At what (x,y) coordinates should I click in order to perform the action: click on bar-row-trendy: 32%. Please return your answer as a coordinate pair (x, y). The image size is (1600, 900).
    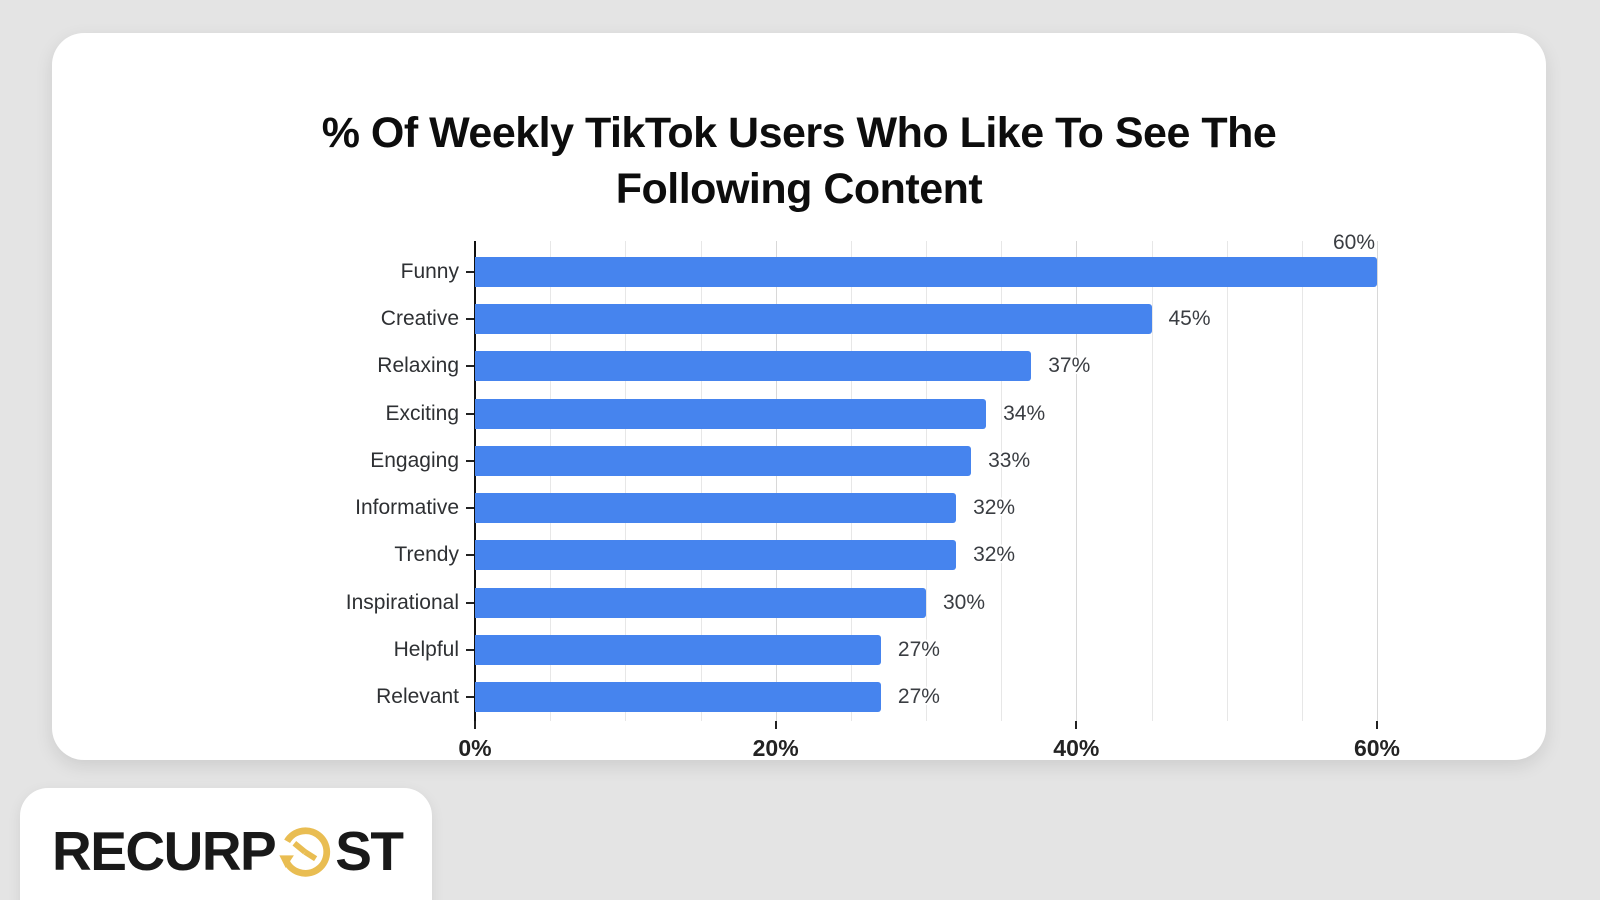
    Looking at the image, I should click on (926, 555).